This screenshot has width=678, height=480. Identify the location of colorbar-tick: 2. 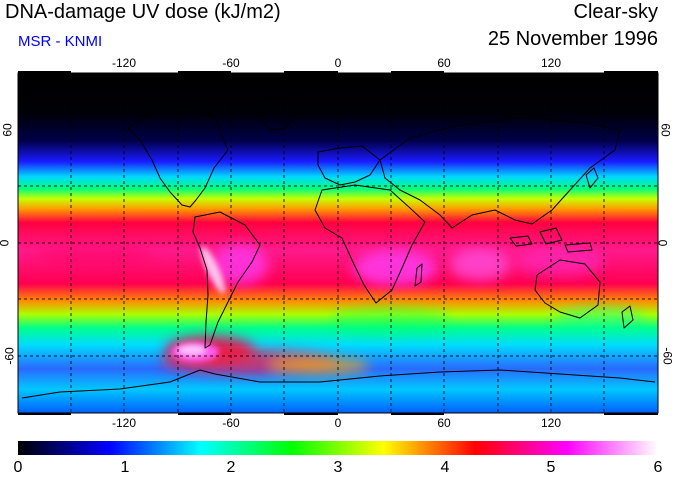
(231, 467).